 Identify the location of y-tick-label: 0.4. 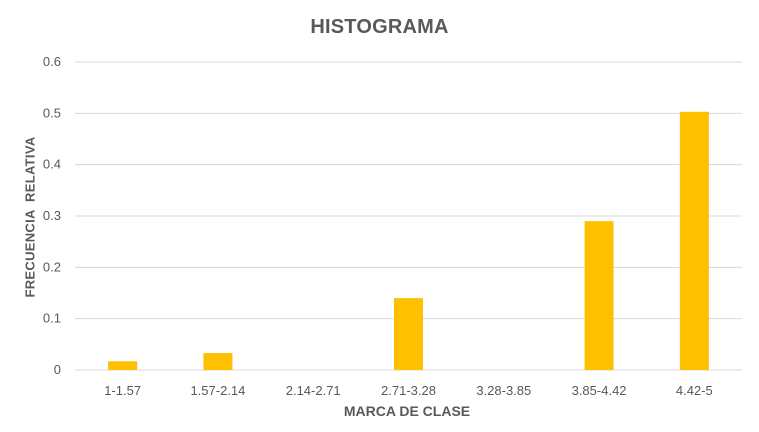
(52, 164).